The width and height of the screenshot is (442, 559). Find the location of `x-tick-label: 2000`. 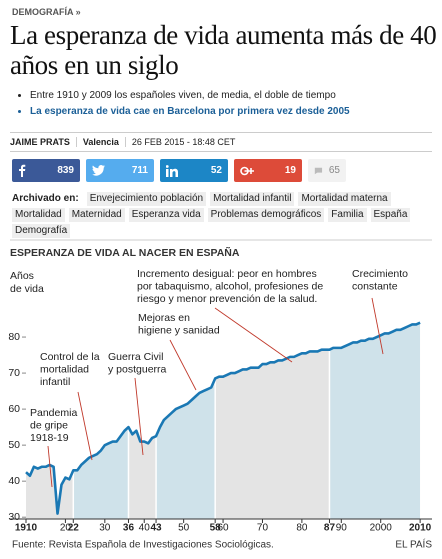

x-tick-label: 2000 is located at coordinates (381, 528).